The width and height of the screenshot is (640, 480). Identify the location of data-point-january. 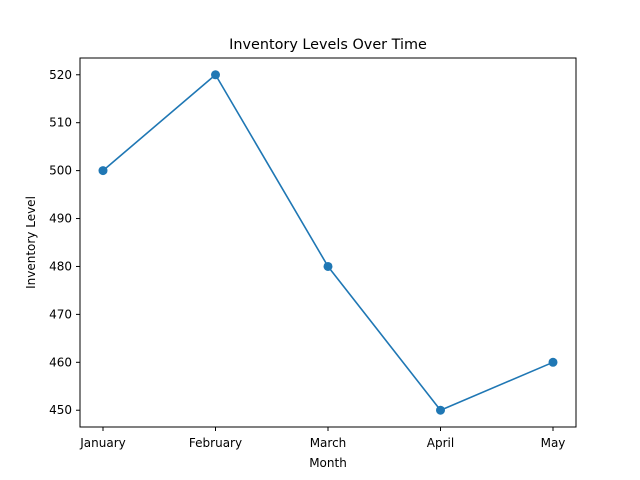
(103, 171).